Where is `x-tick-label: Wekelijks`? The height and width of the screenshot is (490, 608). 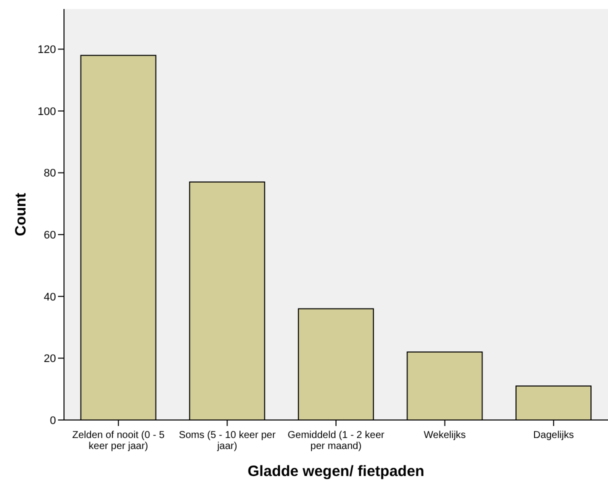 x-tick-label: Wekelijks is located at coordinates (445, 435).